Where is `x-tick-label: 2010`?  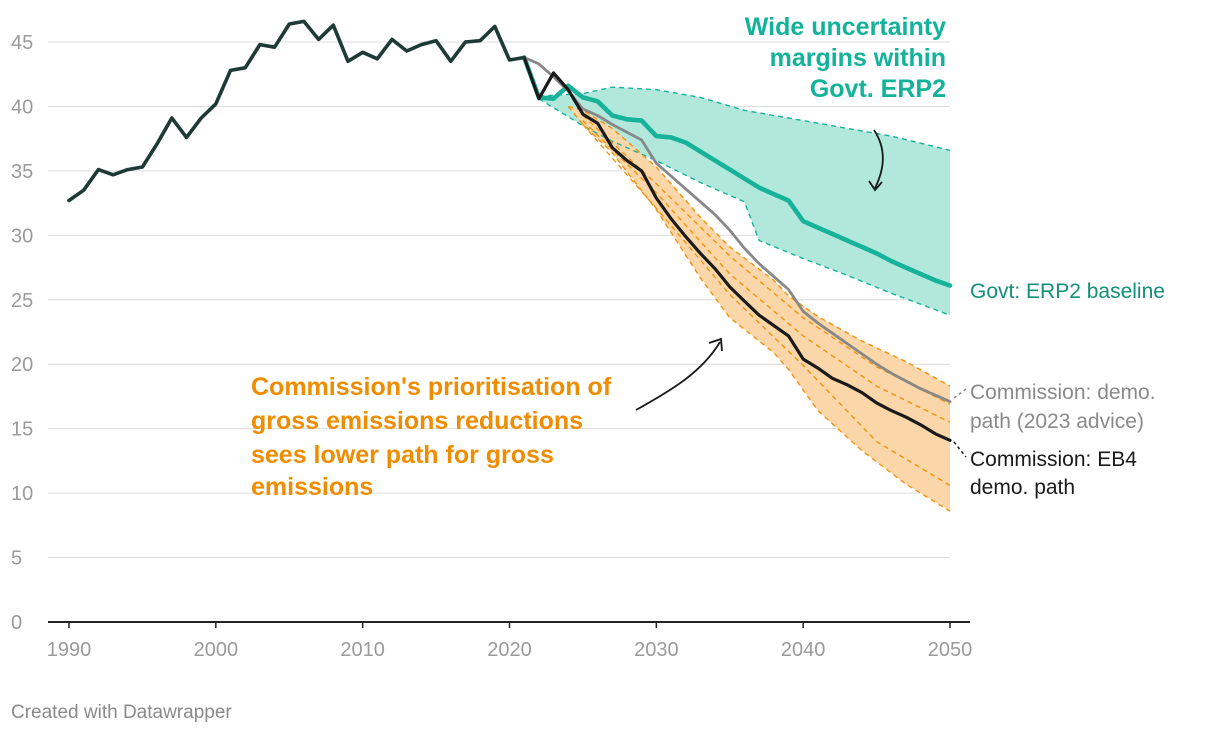
x-tick-label: 2010 is located at coordinates (362, 650).